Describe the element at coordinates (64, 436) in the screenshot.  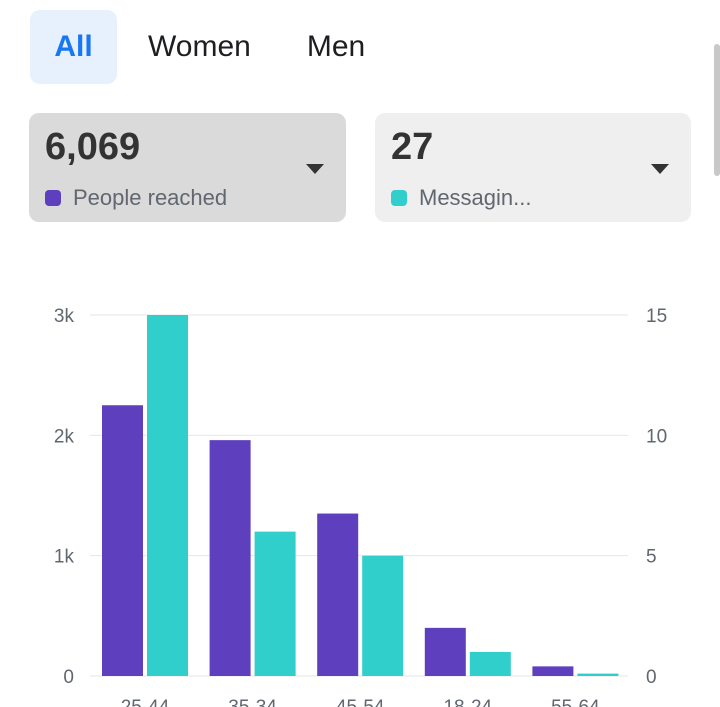
I see `y-left-tick-label: 2k` at that location.